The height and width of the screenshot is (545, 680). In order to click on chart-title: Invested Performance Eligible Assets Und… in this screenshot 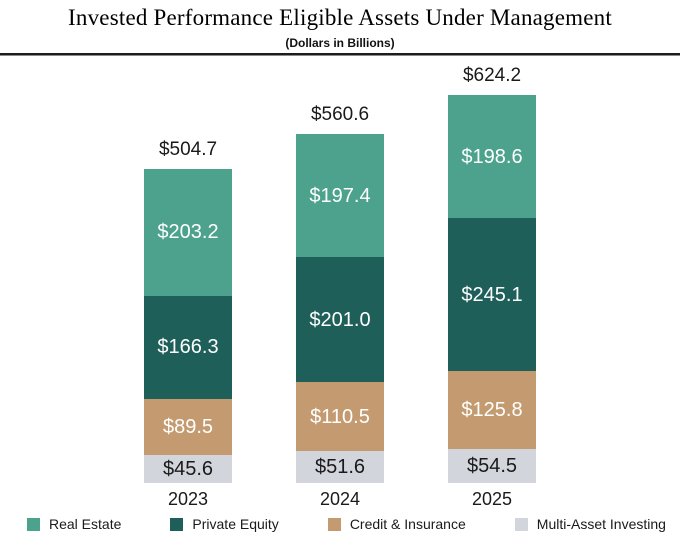, I will do `click(340, 17)`.